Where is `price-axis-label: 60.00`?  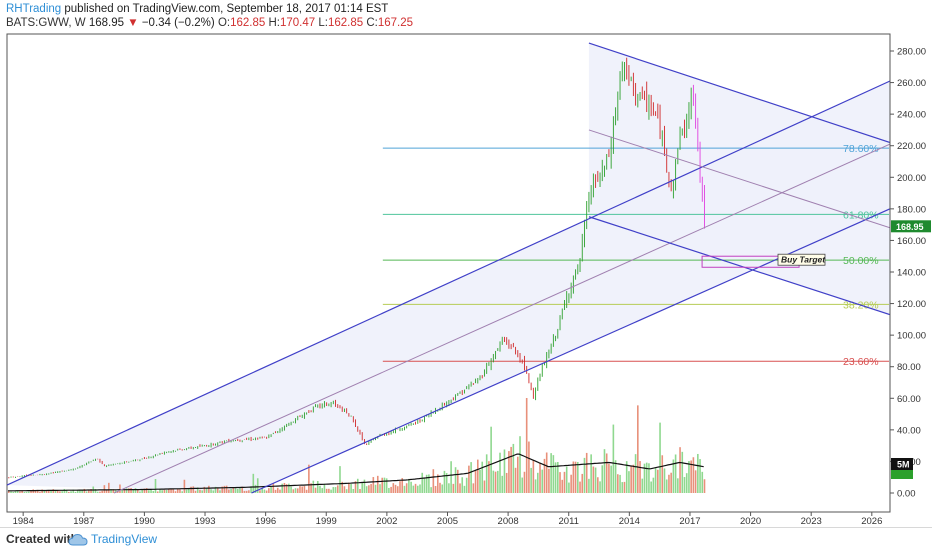
price-axis-label: 60.00 is located at coordinates (909, 399).